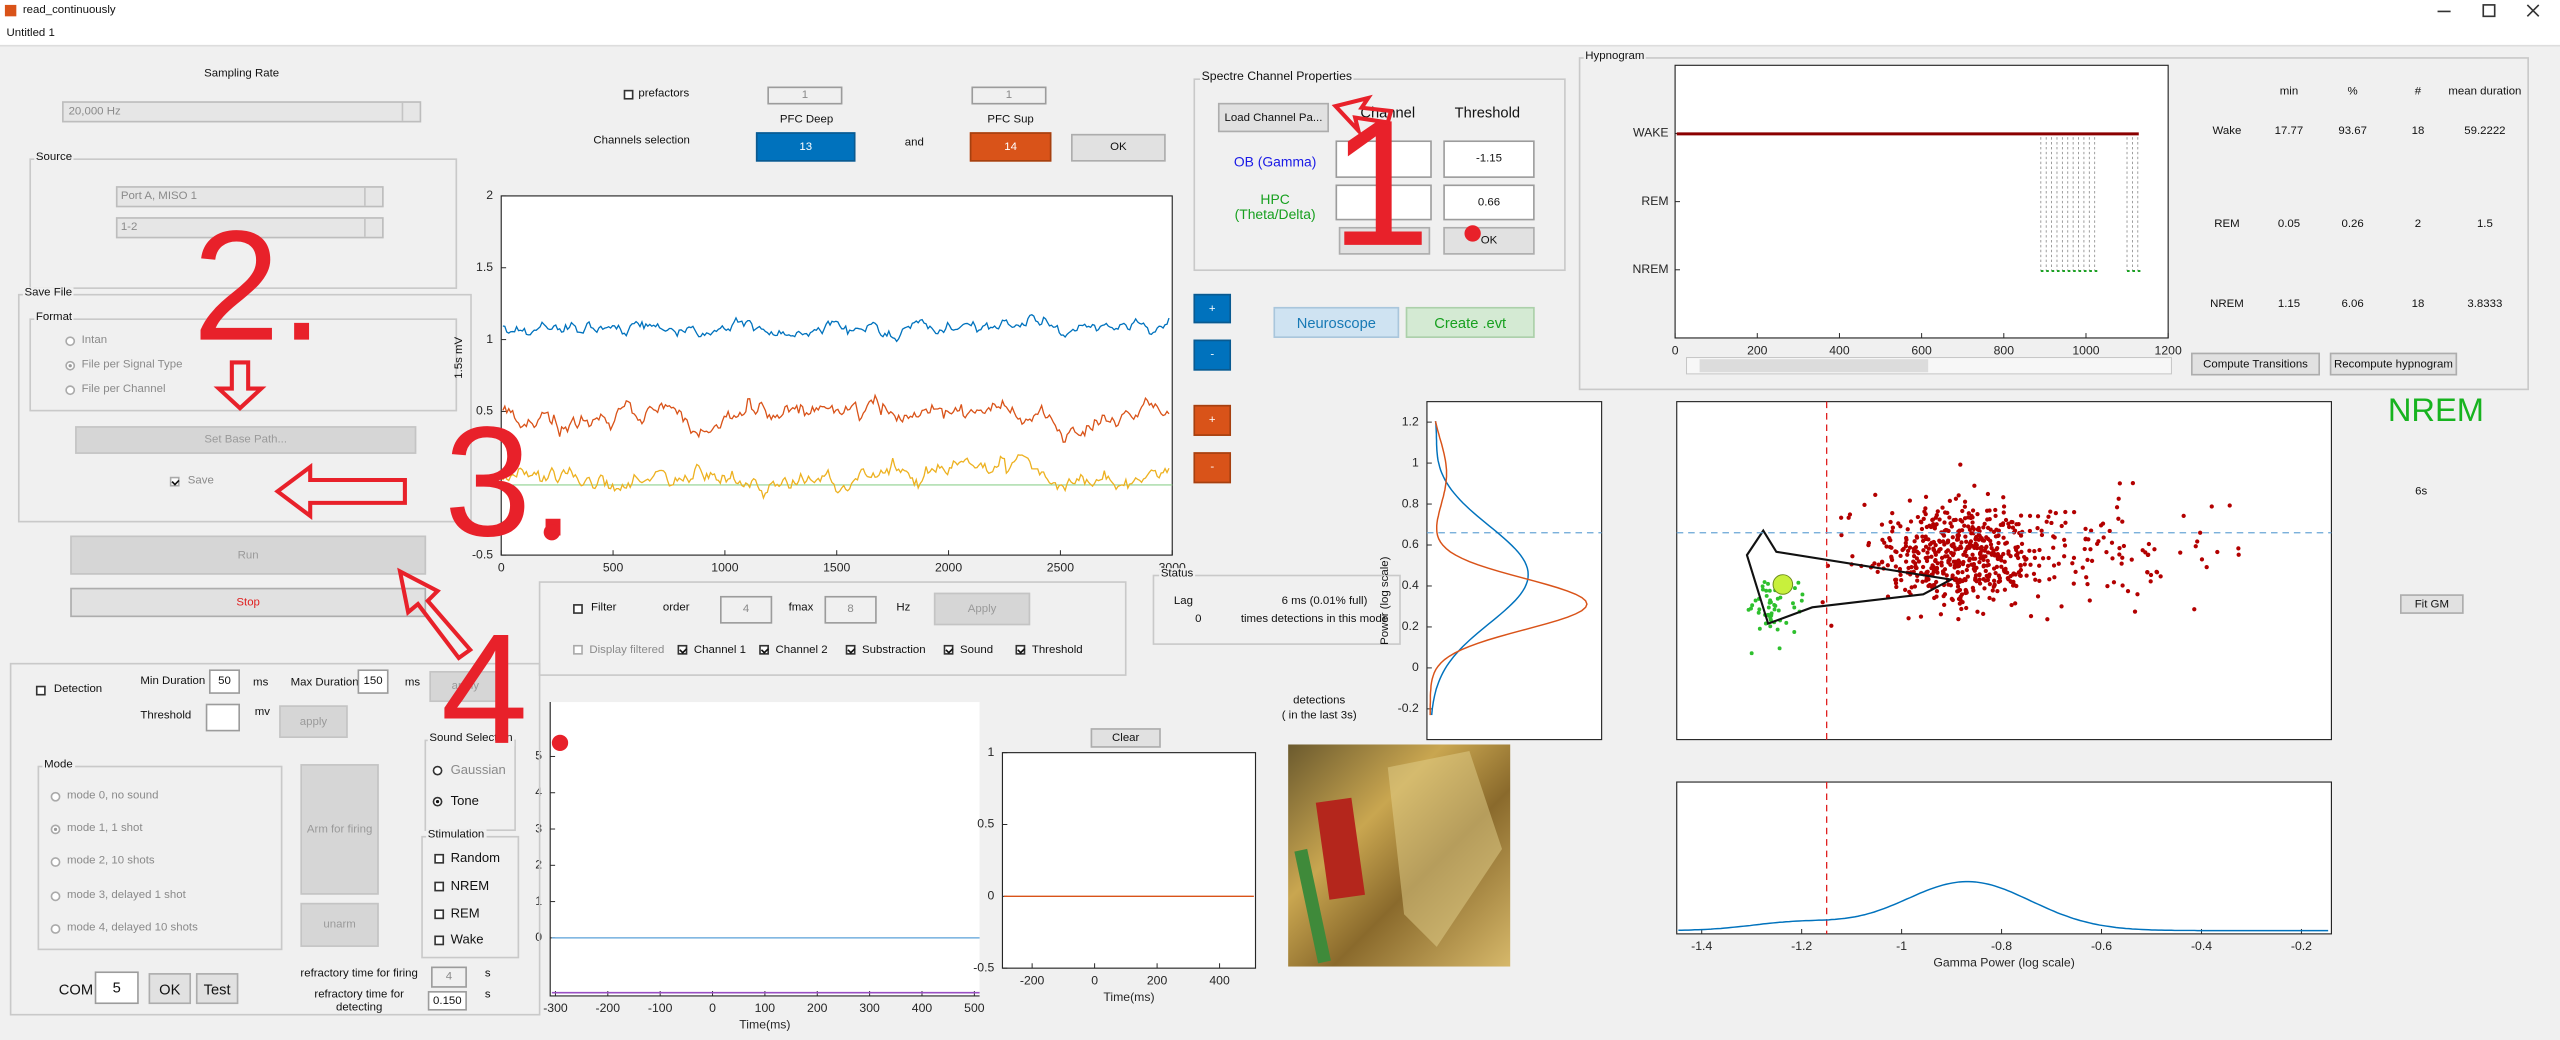 This screenshot has height=1040, width=2560. I want to click on input: 7, so click(1383, 159).